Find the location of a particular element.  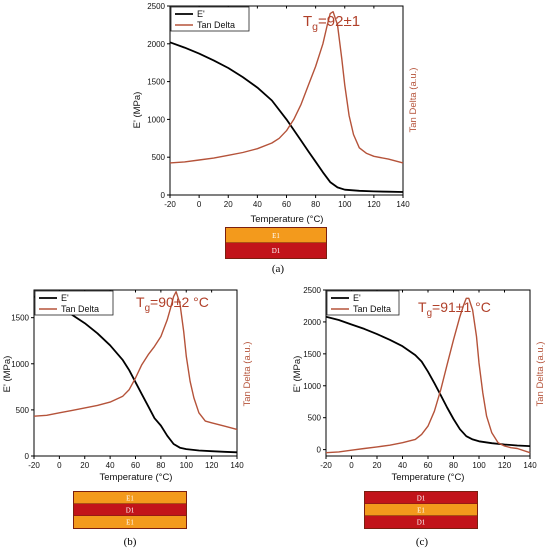

tg-rest: =91±1 °C is located at coordinates (461, 307).